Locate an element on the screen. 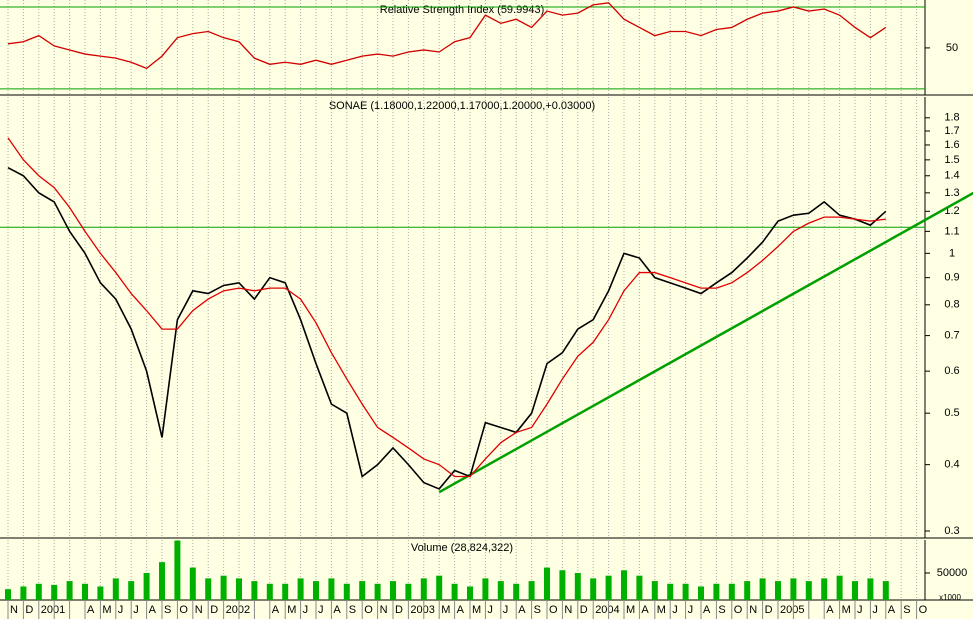 The height and width of the screenshot is (619, 973). y-tick-label: 0.6 is located at coordinates (951, 371).